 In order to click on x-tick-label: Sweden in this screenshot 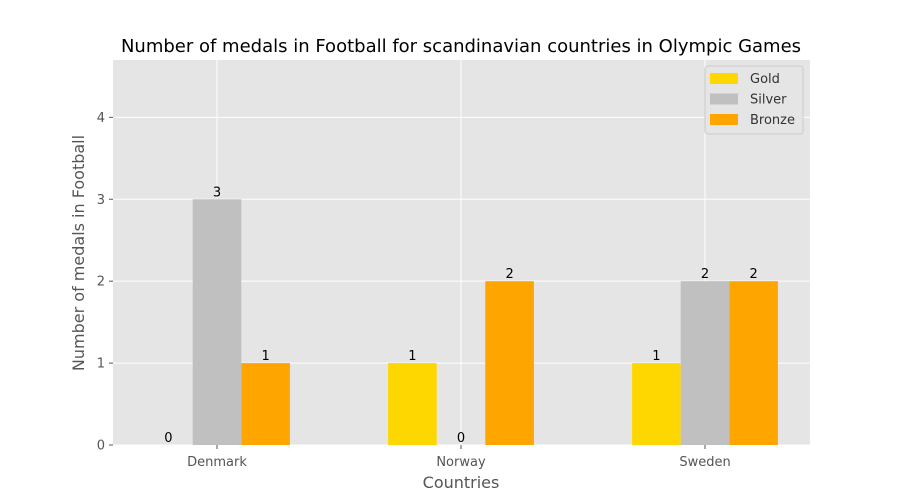, I will do `click(704, 462)`.